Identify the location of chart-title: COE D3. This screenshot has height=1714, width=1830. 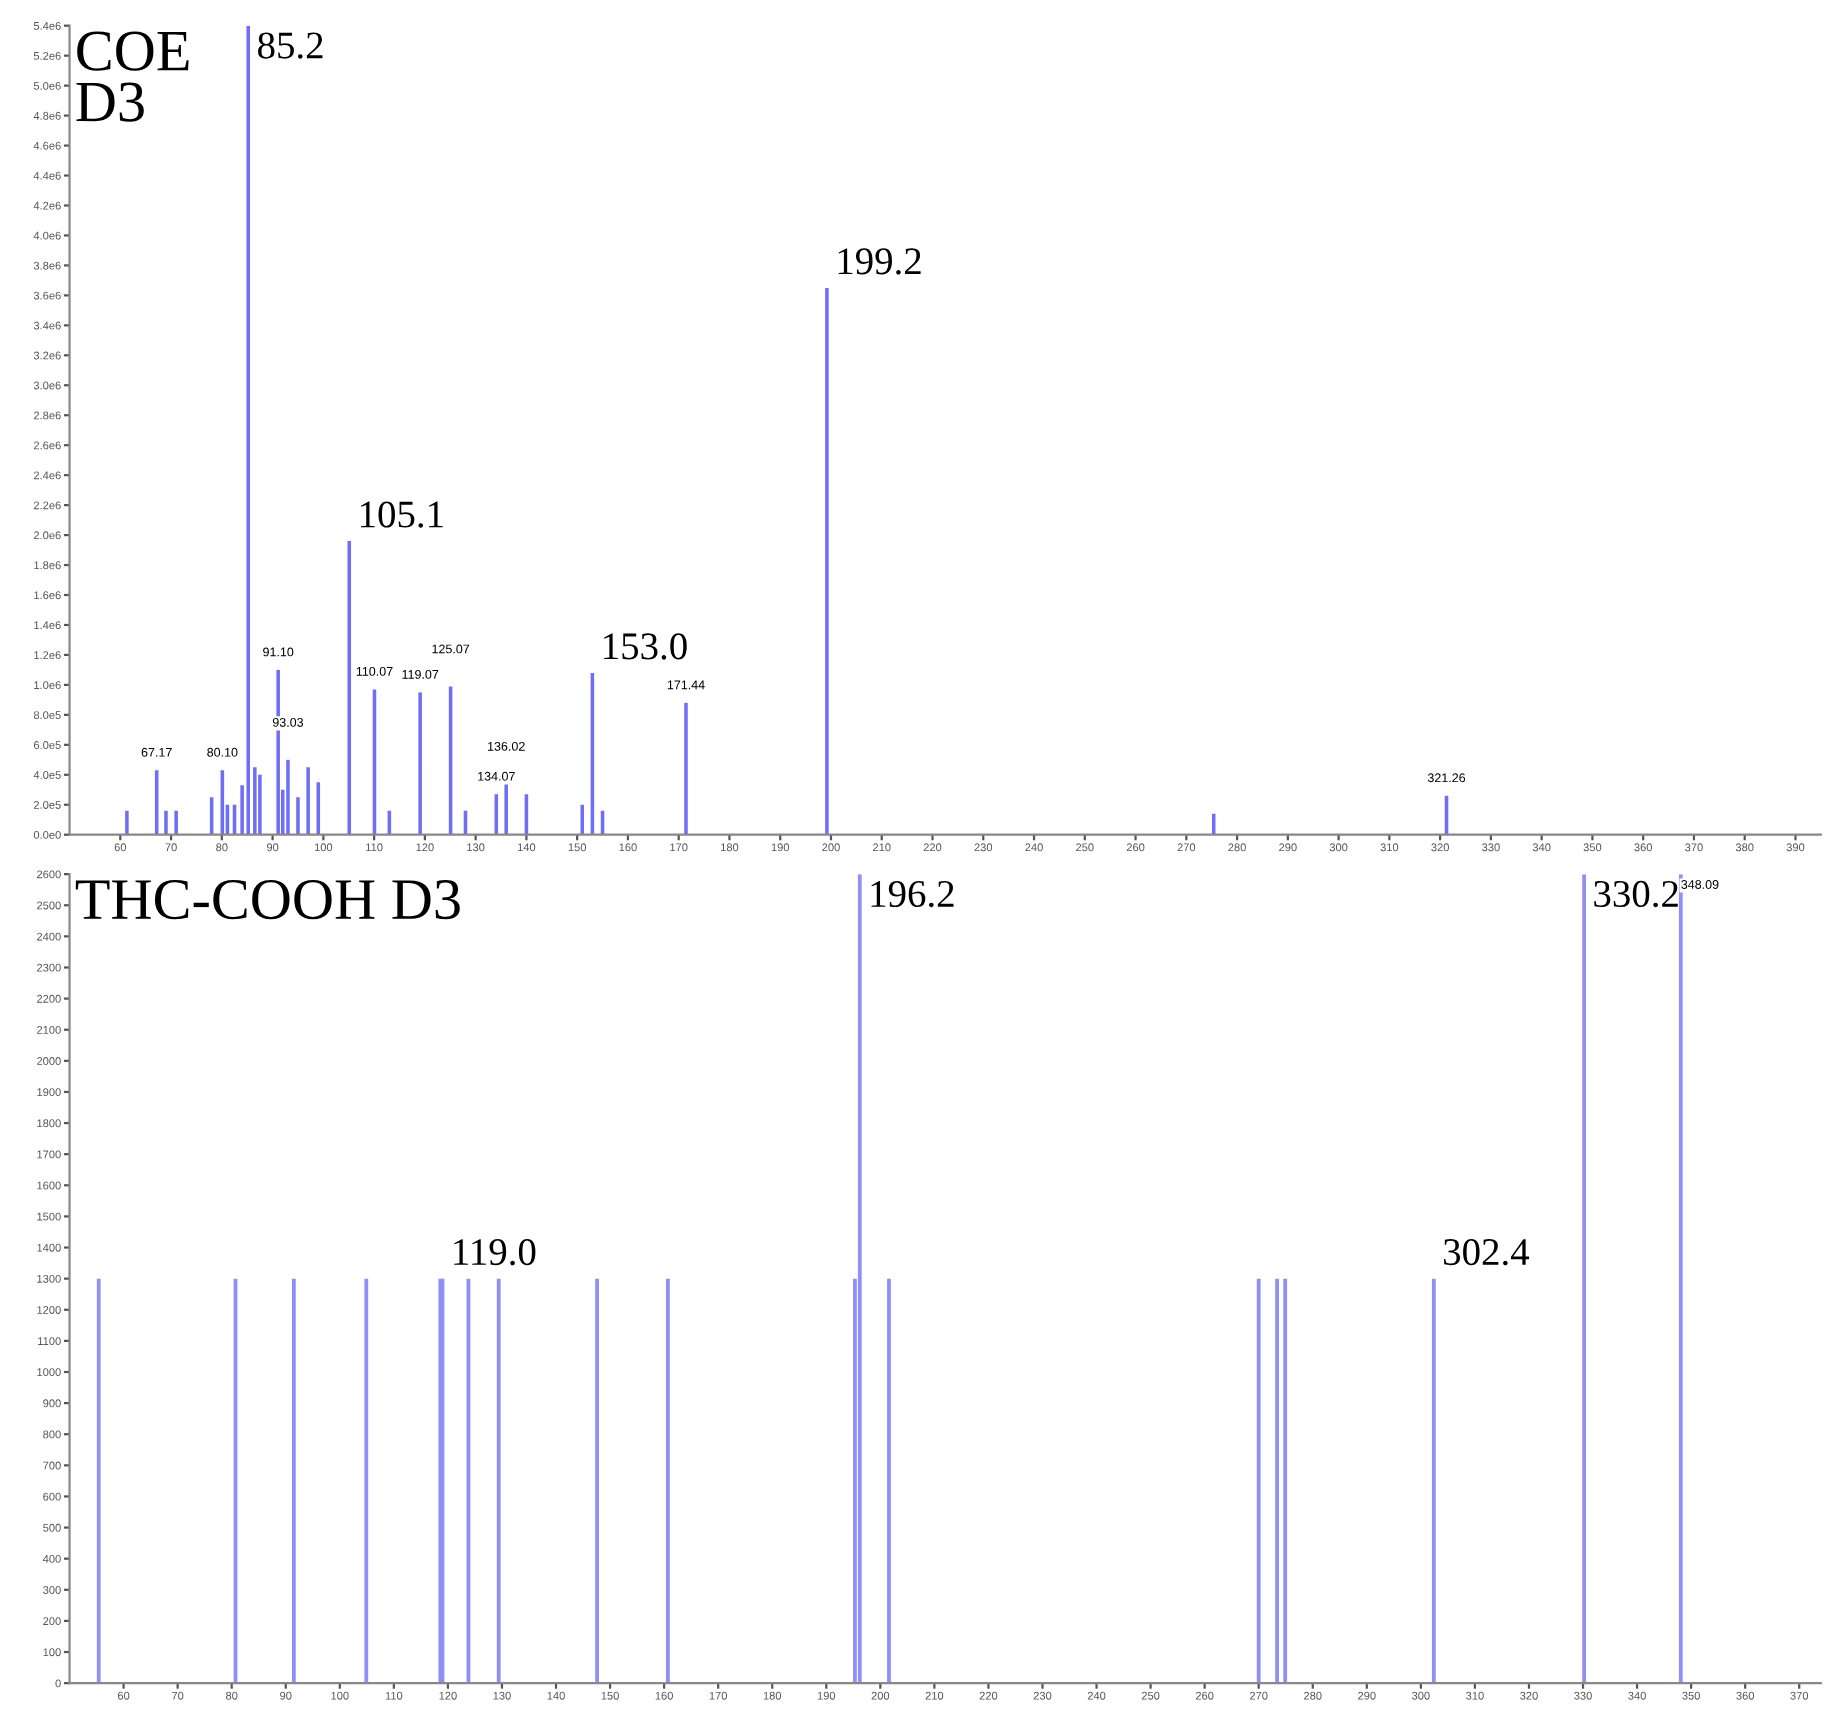
(132, 76).